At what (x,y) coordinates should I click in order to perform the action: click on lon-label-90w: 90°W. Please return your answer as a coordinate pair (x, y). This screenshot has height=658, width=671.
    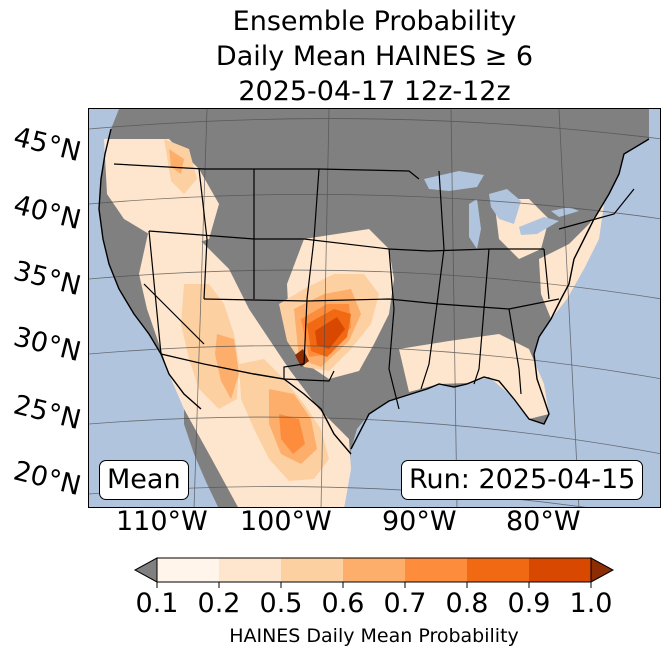
    Looking at the image, I should click on (419, 521).